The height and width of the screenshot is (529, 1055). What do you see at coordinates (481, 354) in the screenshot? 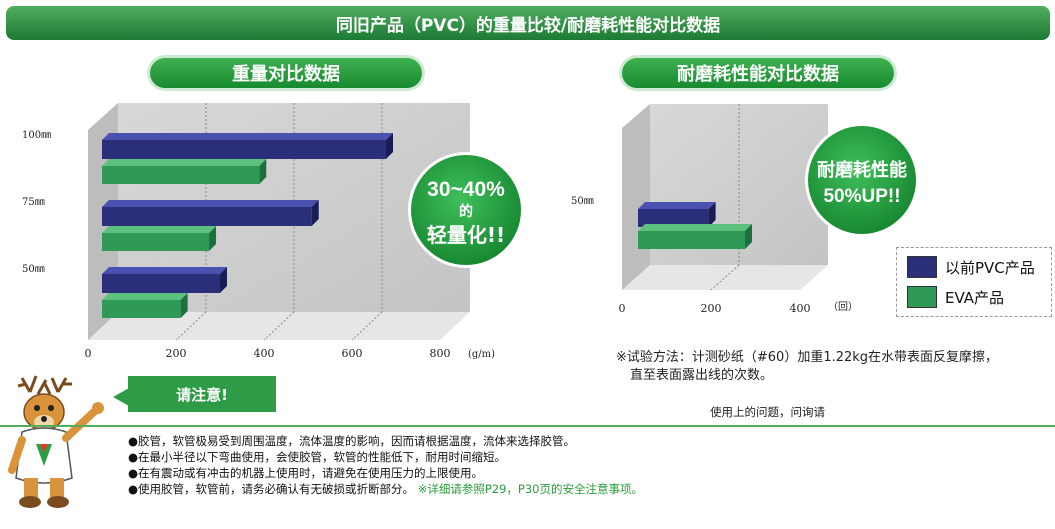
I see `x-unit-label: (g/m)` at bounding box center [481, 354].